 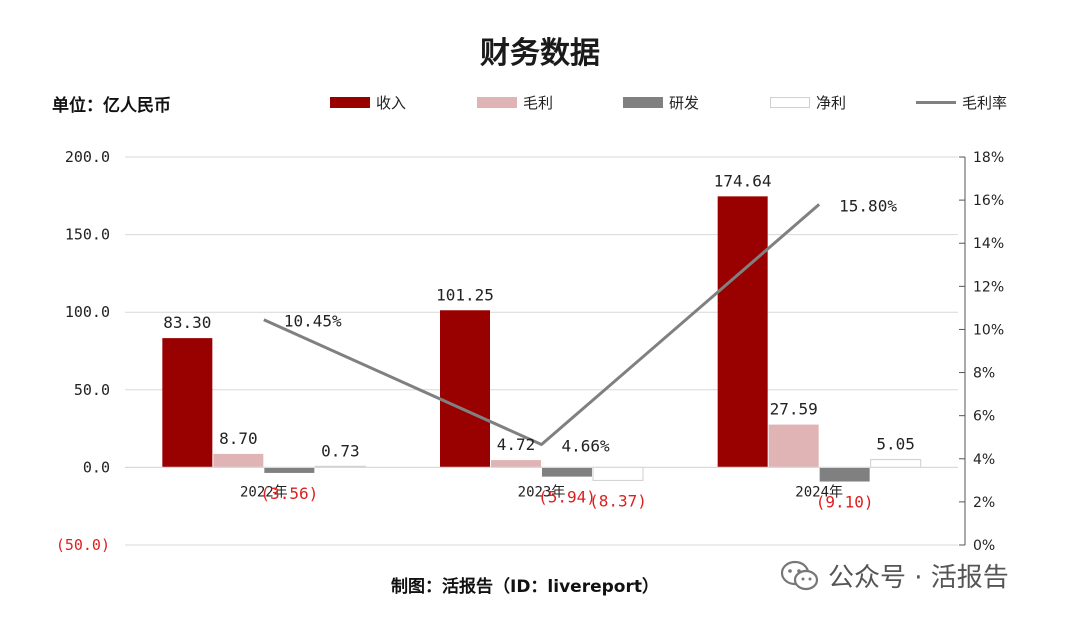 I want to click on legend-label-net-profit: 净利, so click(x=831, y=103).